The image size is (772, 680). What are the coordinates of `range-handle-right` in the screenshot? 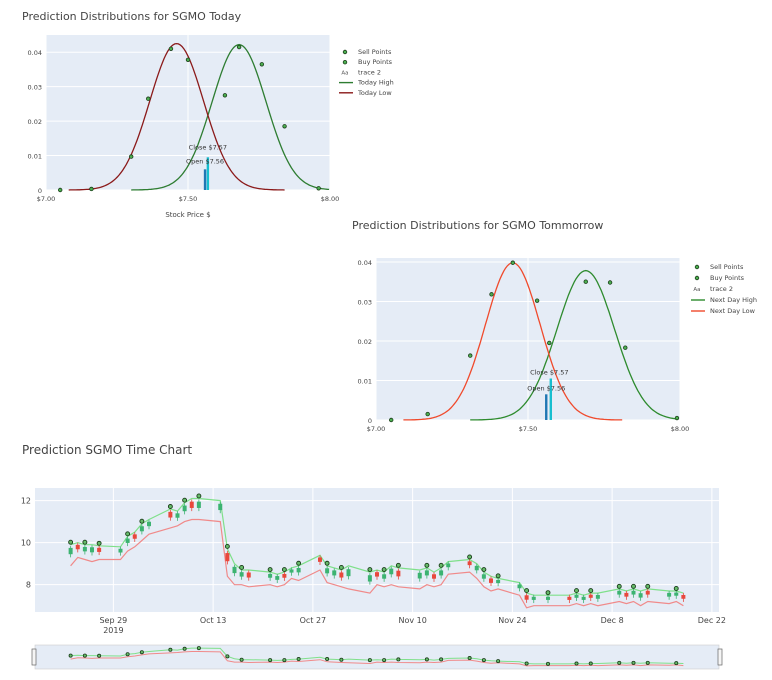 It's located at (720, 657).